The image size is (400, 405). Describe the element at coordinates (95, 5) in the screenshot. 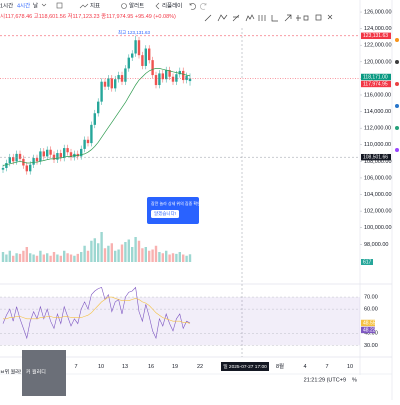

I see `indicators-button: 지표` at that location.